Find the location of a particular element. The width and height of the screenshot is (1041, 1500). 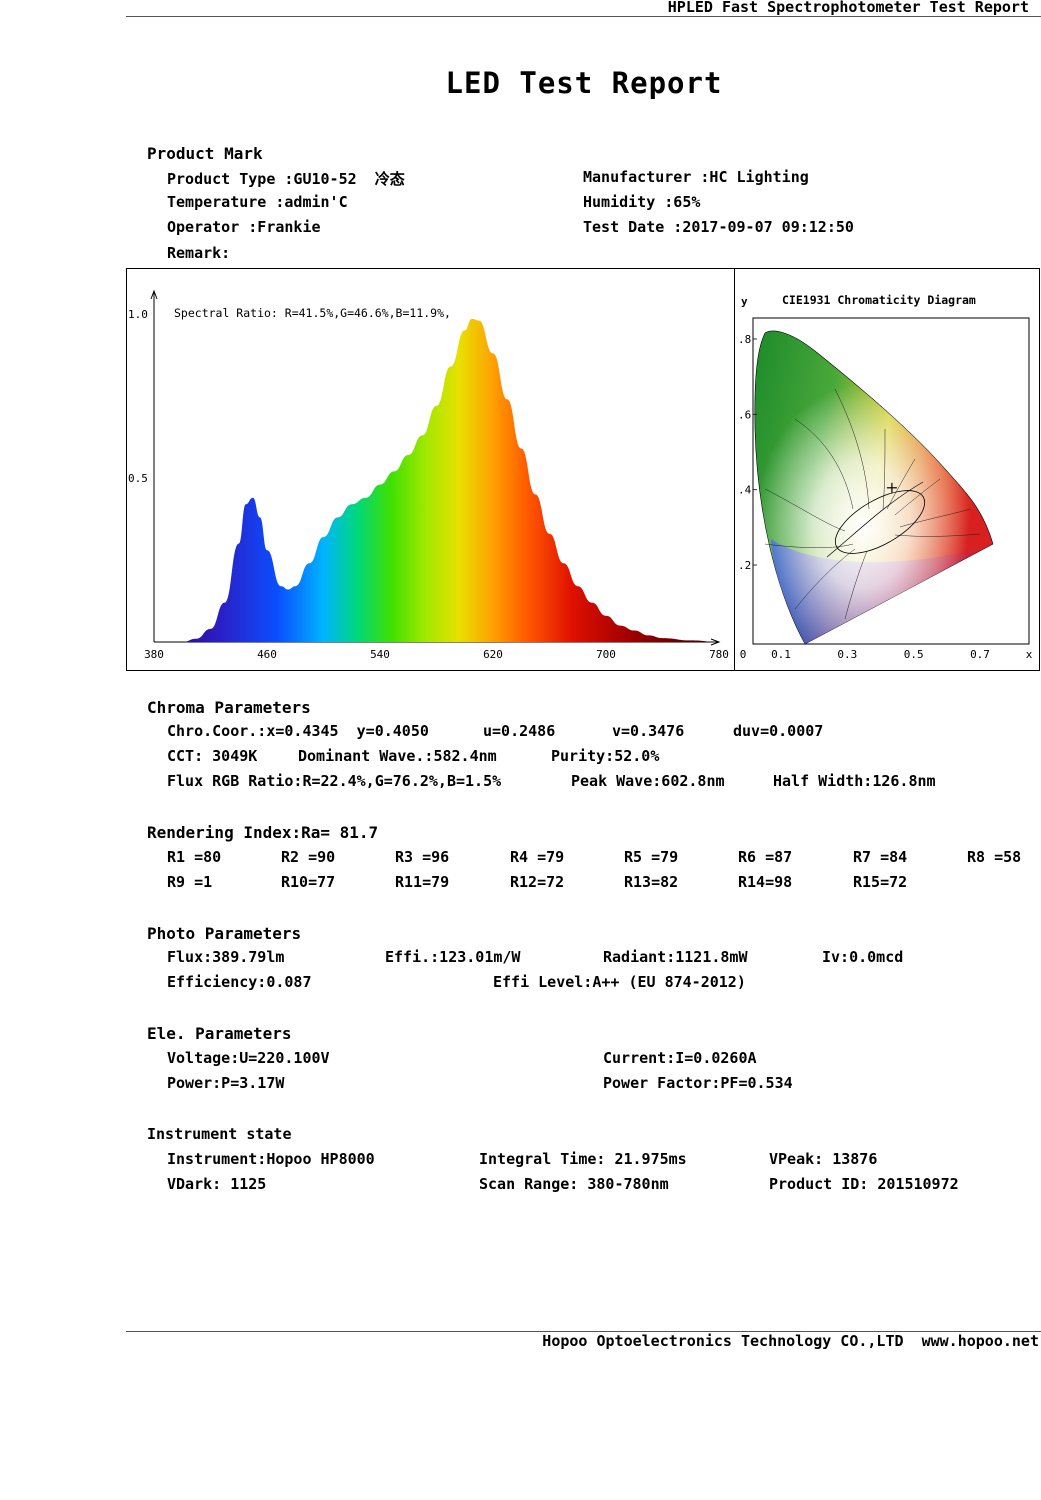

cie-y-tick-label: .8 is located at coordinates (744, 339).